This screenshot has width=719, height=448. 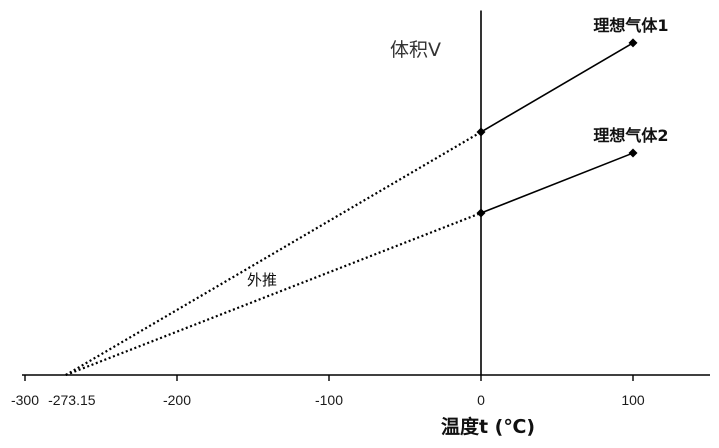 I want to click on x-tick-label: -200, so click(x=177, y=400).